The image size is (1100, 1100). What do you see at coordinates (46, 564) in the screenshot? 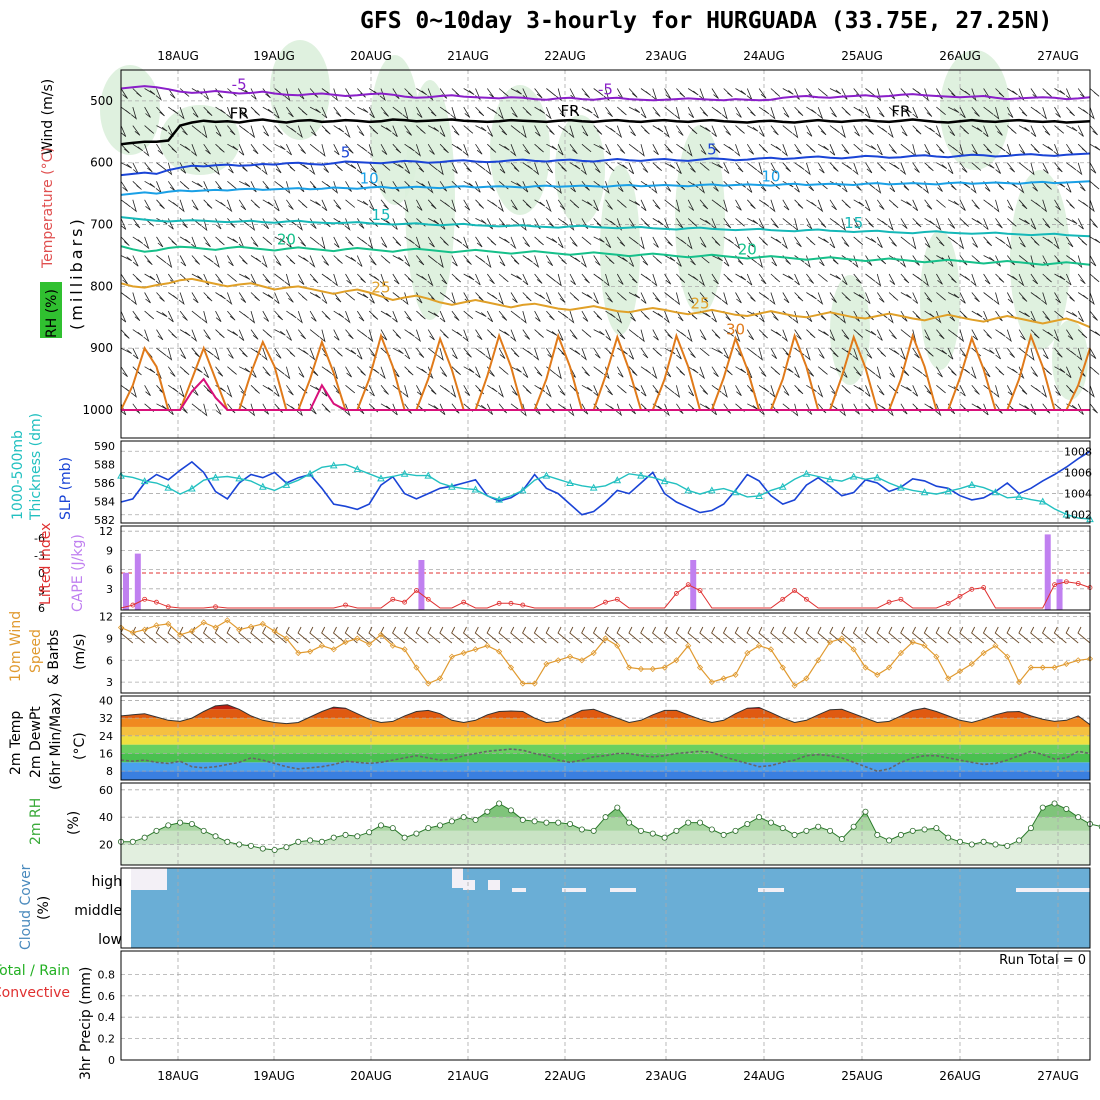
I see `label-lifted-index: Lifted Index` at bounding box center [46, 564].